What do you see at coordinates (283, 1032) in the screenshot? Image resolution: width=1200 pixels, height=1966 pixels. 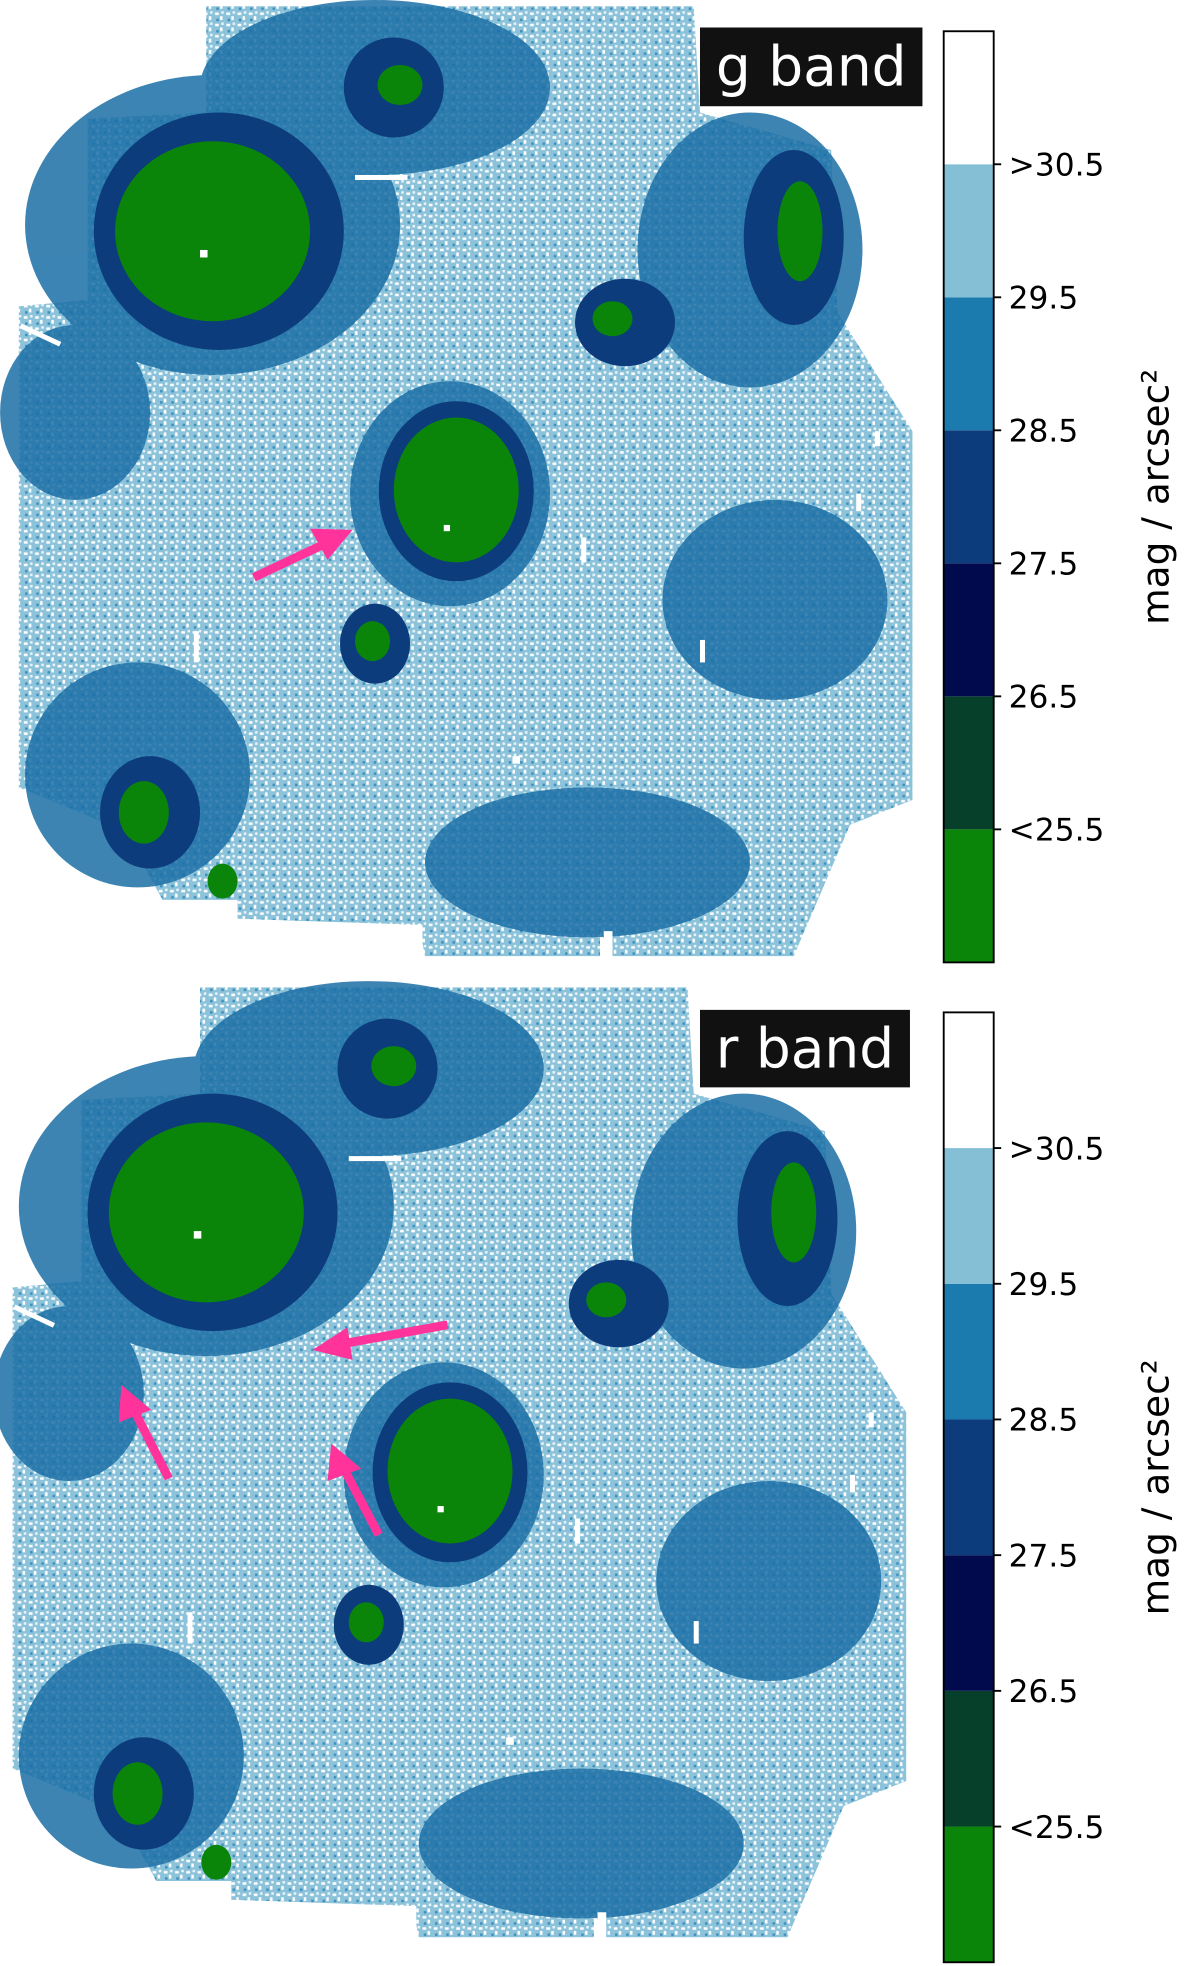 I see `arrows` at bounding box center [283, 1032].